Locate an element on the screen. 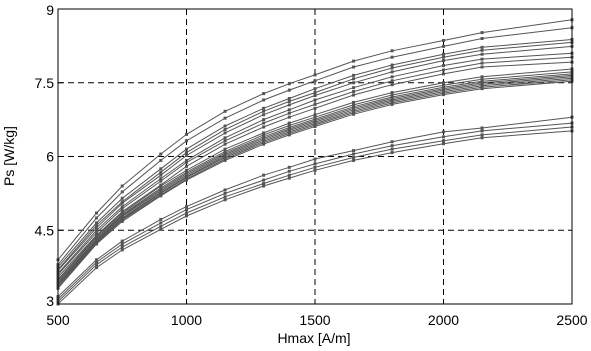 The image size is (591, 351). x-tick-label: 500 is located at coordinates (58, 320).